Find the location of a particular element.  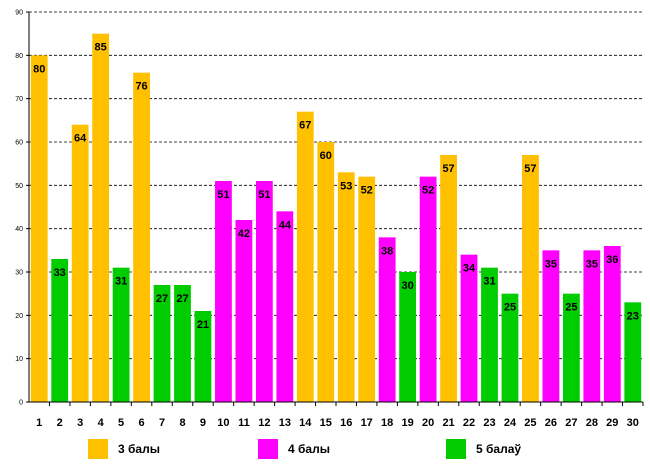

data-label-25: 57 is located at coordinates (530, 169).